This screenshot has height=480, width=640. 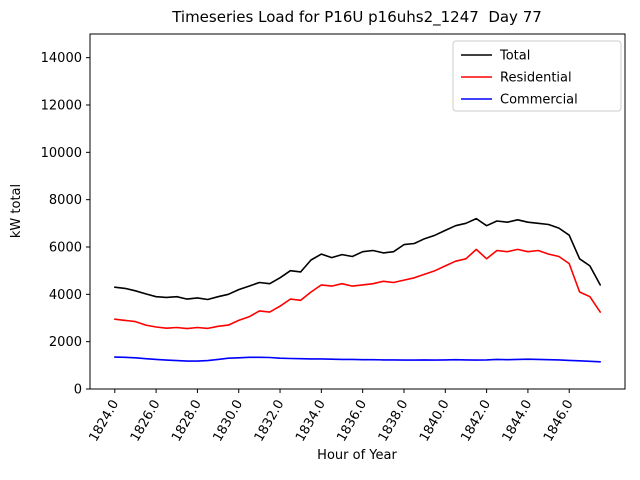 What do you see at coordinates (65, 342) in the screenshot?
I see `y-tick-label: 2000` at bounding box center [65, 342].